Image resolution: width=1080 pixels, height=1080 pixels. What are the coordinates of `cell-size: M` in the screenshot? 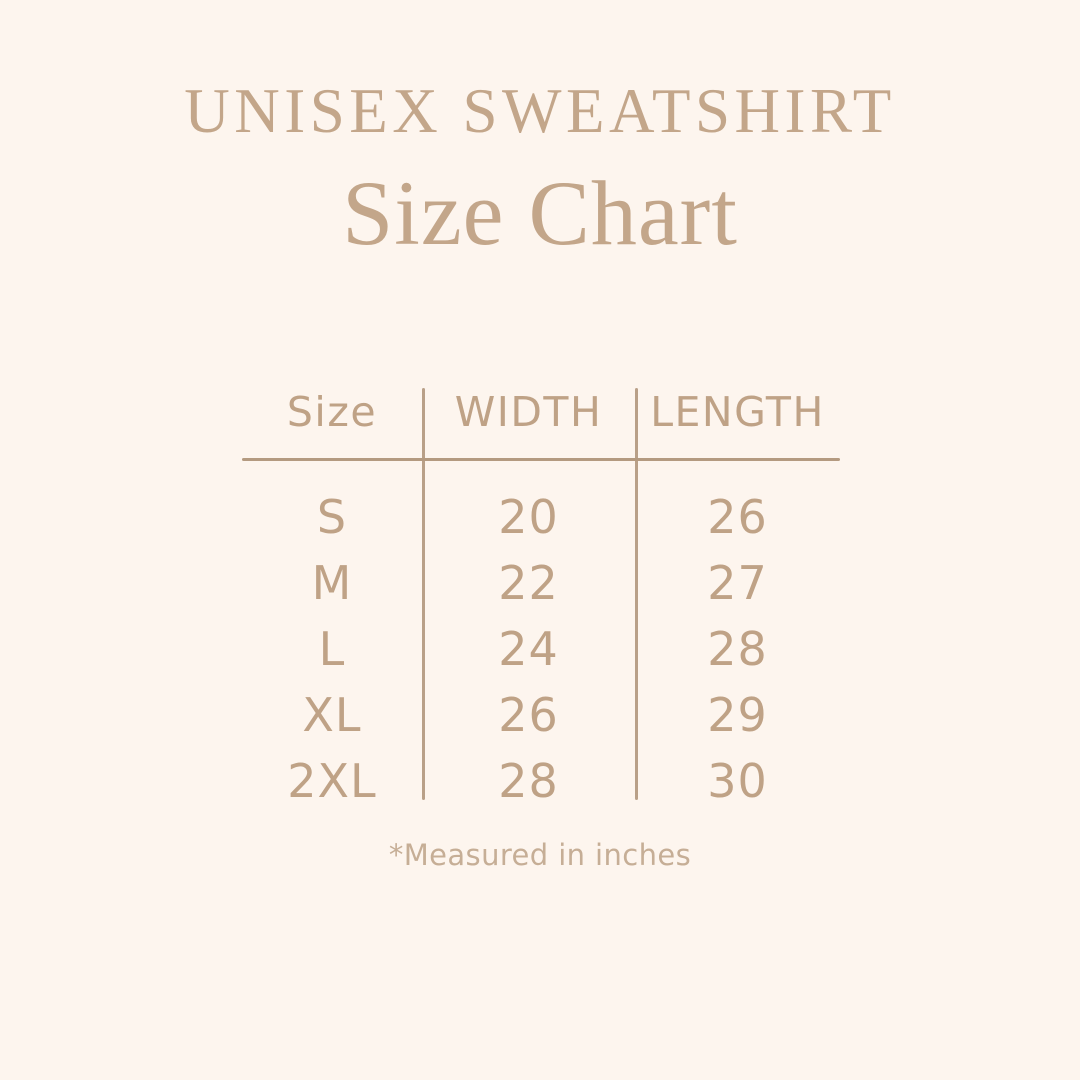 It's located at (332, 583).